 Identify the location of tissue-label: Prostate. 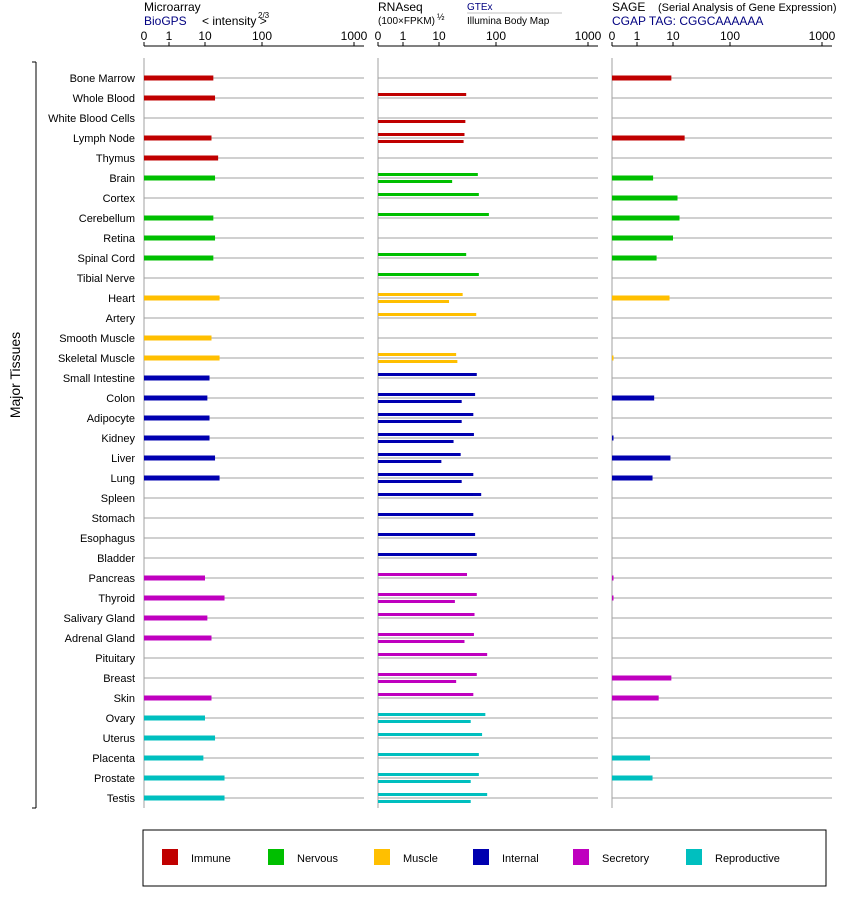
(114, 779).